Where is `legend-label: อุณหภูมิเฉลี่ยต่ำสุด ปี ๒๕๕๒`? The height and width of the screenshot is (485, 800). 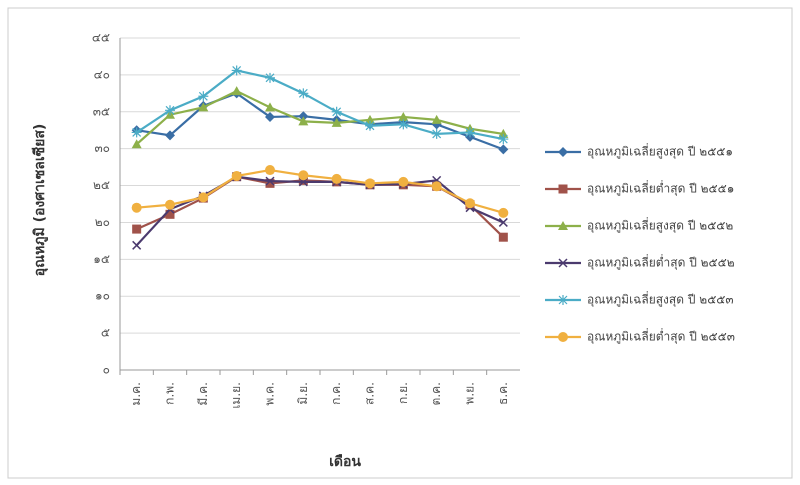
legend-label: อุณหภูมิเฉลี่ยต่ำสุด ปี ๒๕๕๒ is located at coordinates (661, 262).